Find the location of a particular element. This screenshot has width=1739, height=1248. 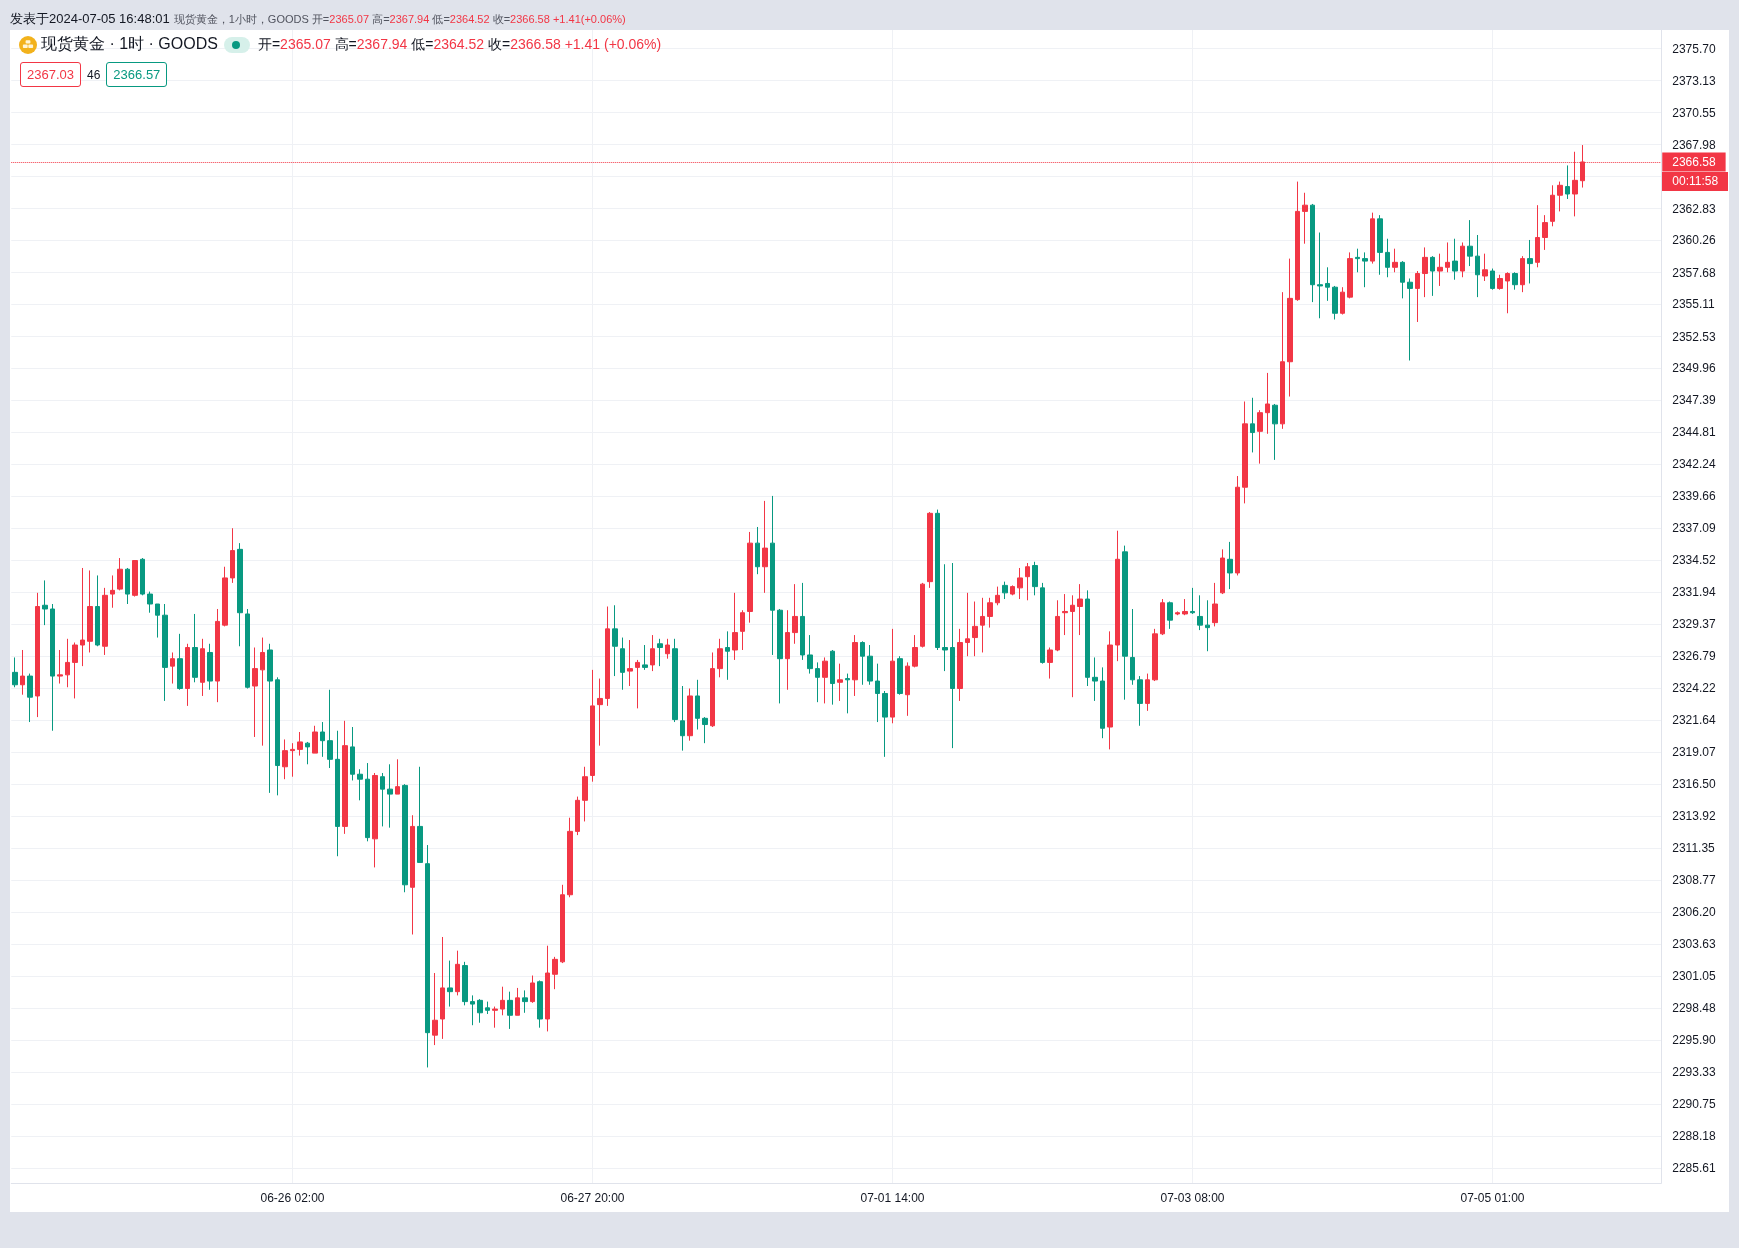

y-tick-label: 2352.53 is located at coordinates (1694, 336).